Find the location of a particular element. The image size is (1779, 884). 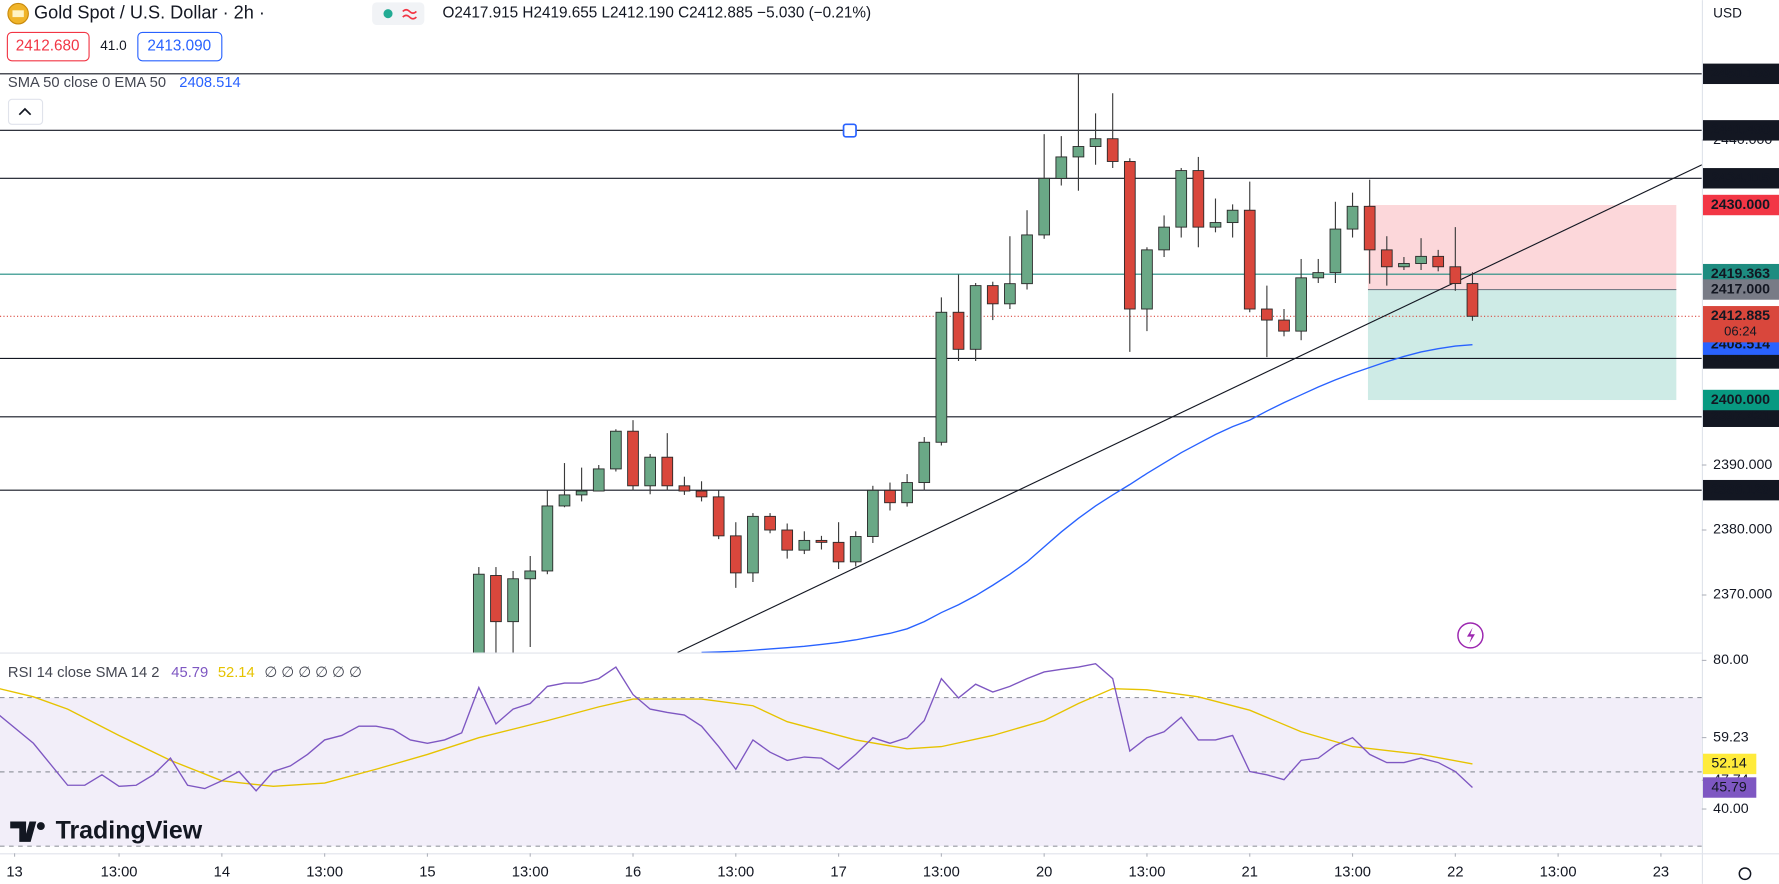

position-stop-label: 2430.000 is located at coordinates (1740, 205).